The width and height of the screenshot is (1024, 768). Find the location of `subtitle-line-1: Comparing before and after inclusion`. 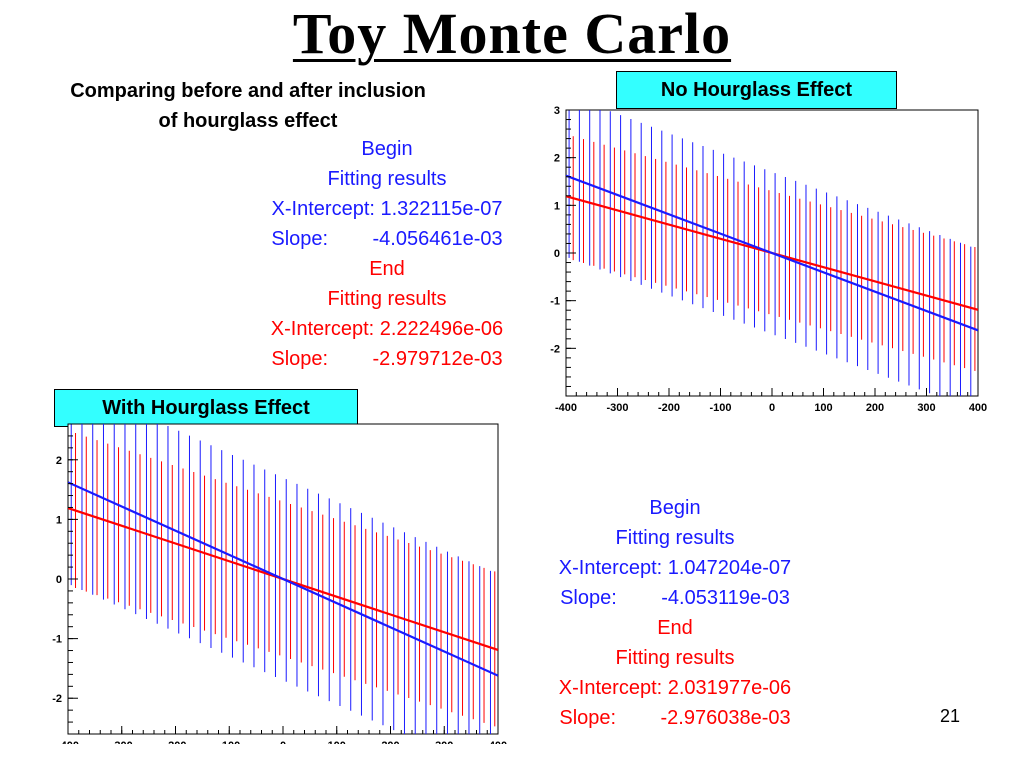

subtitle-line-1: Comparing before and after inclusion is located at coordinates (248, 91).